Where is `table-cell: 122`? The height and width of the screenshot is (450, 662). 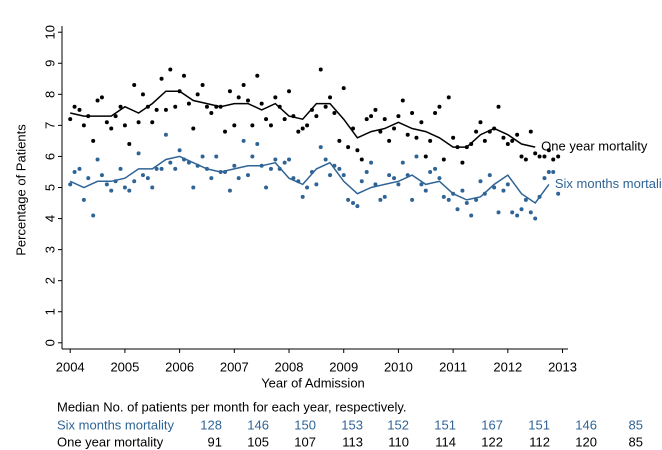
table-cell: 122 is located at coordinates (492, 441).